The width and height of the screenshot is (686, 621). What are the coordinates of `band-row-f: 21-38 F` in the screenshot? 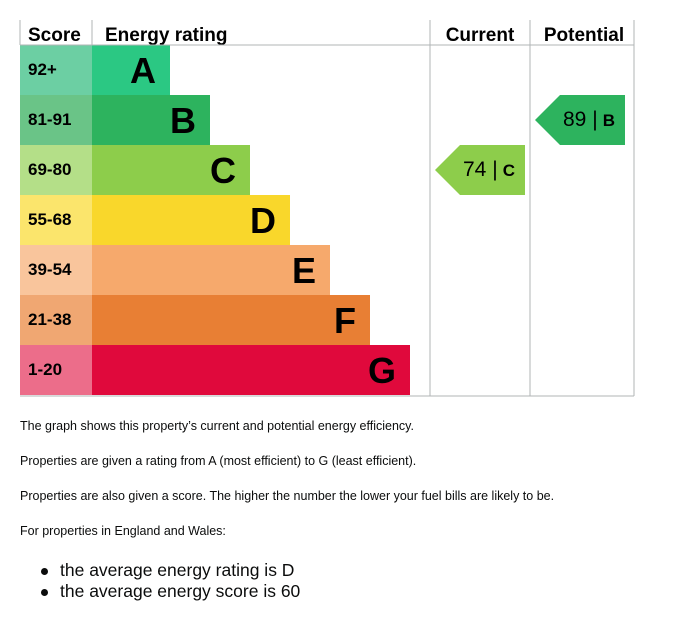 It's located at (195, 320).